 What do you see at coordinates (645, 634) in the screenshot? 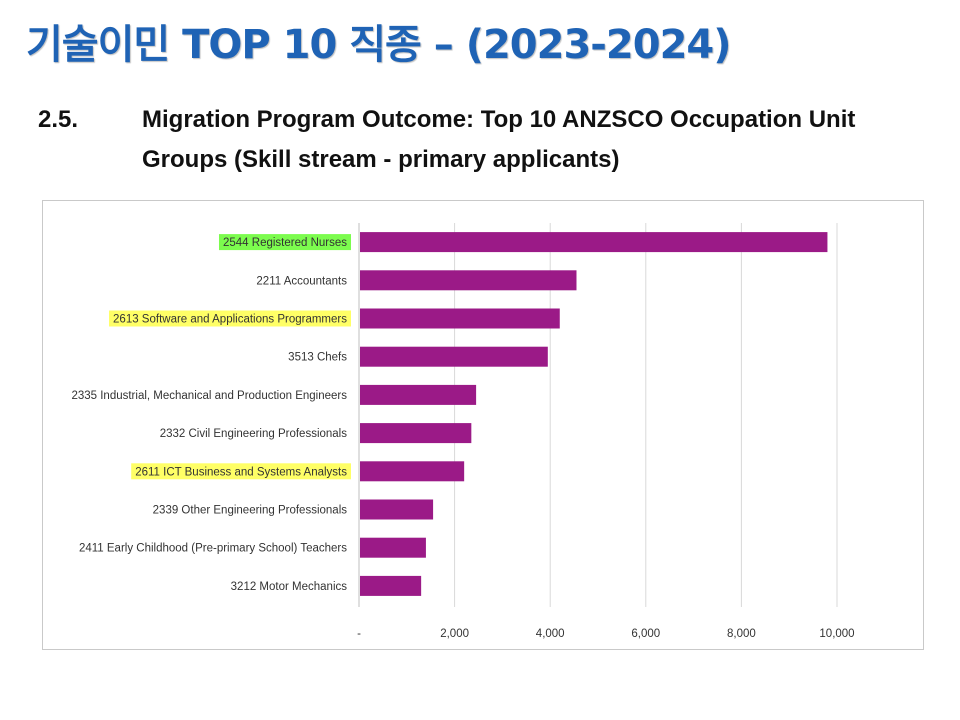
I see `x-tick-label: 6,000` at bounding box center [645, 634].